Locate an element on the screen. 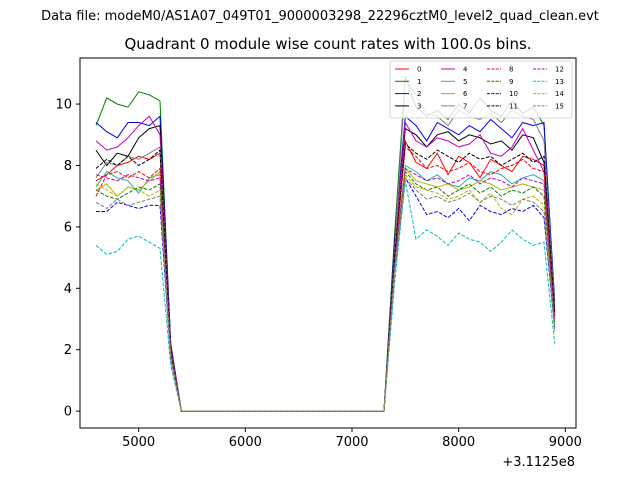 This screenshot has width=640, height=480. x-tick-label: 9000 is located at coordinates (565, 442).